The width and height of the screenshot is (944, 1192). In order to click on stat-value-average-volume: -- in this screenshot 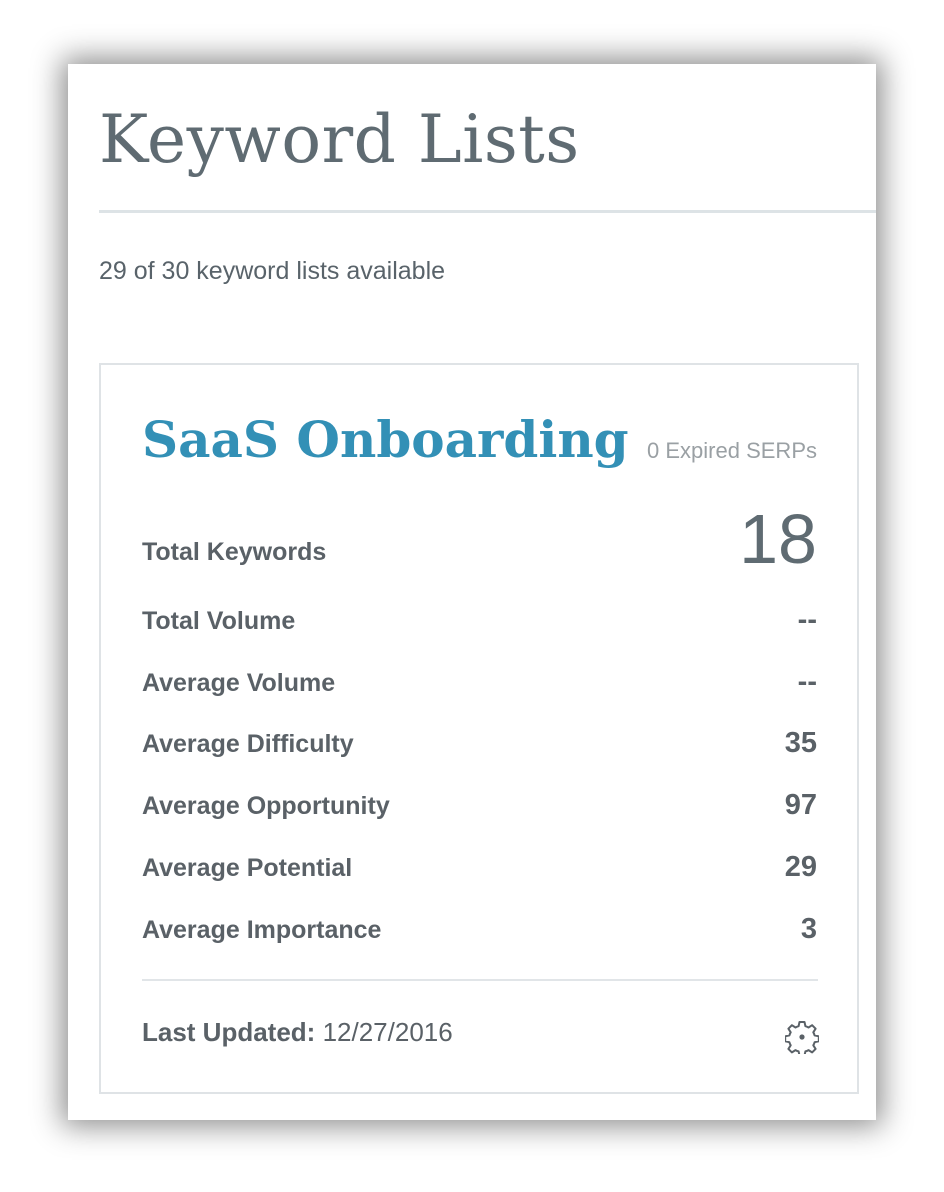, I will do `click(807, 682)`.